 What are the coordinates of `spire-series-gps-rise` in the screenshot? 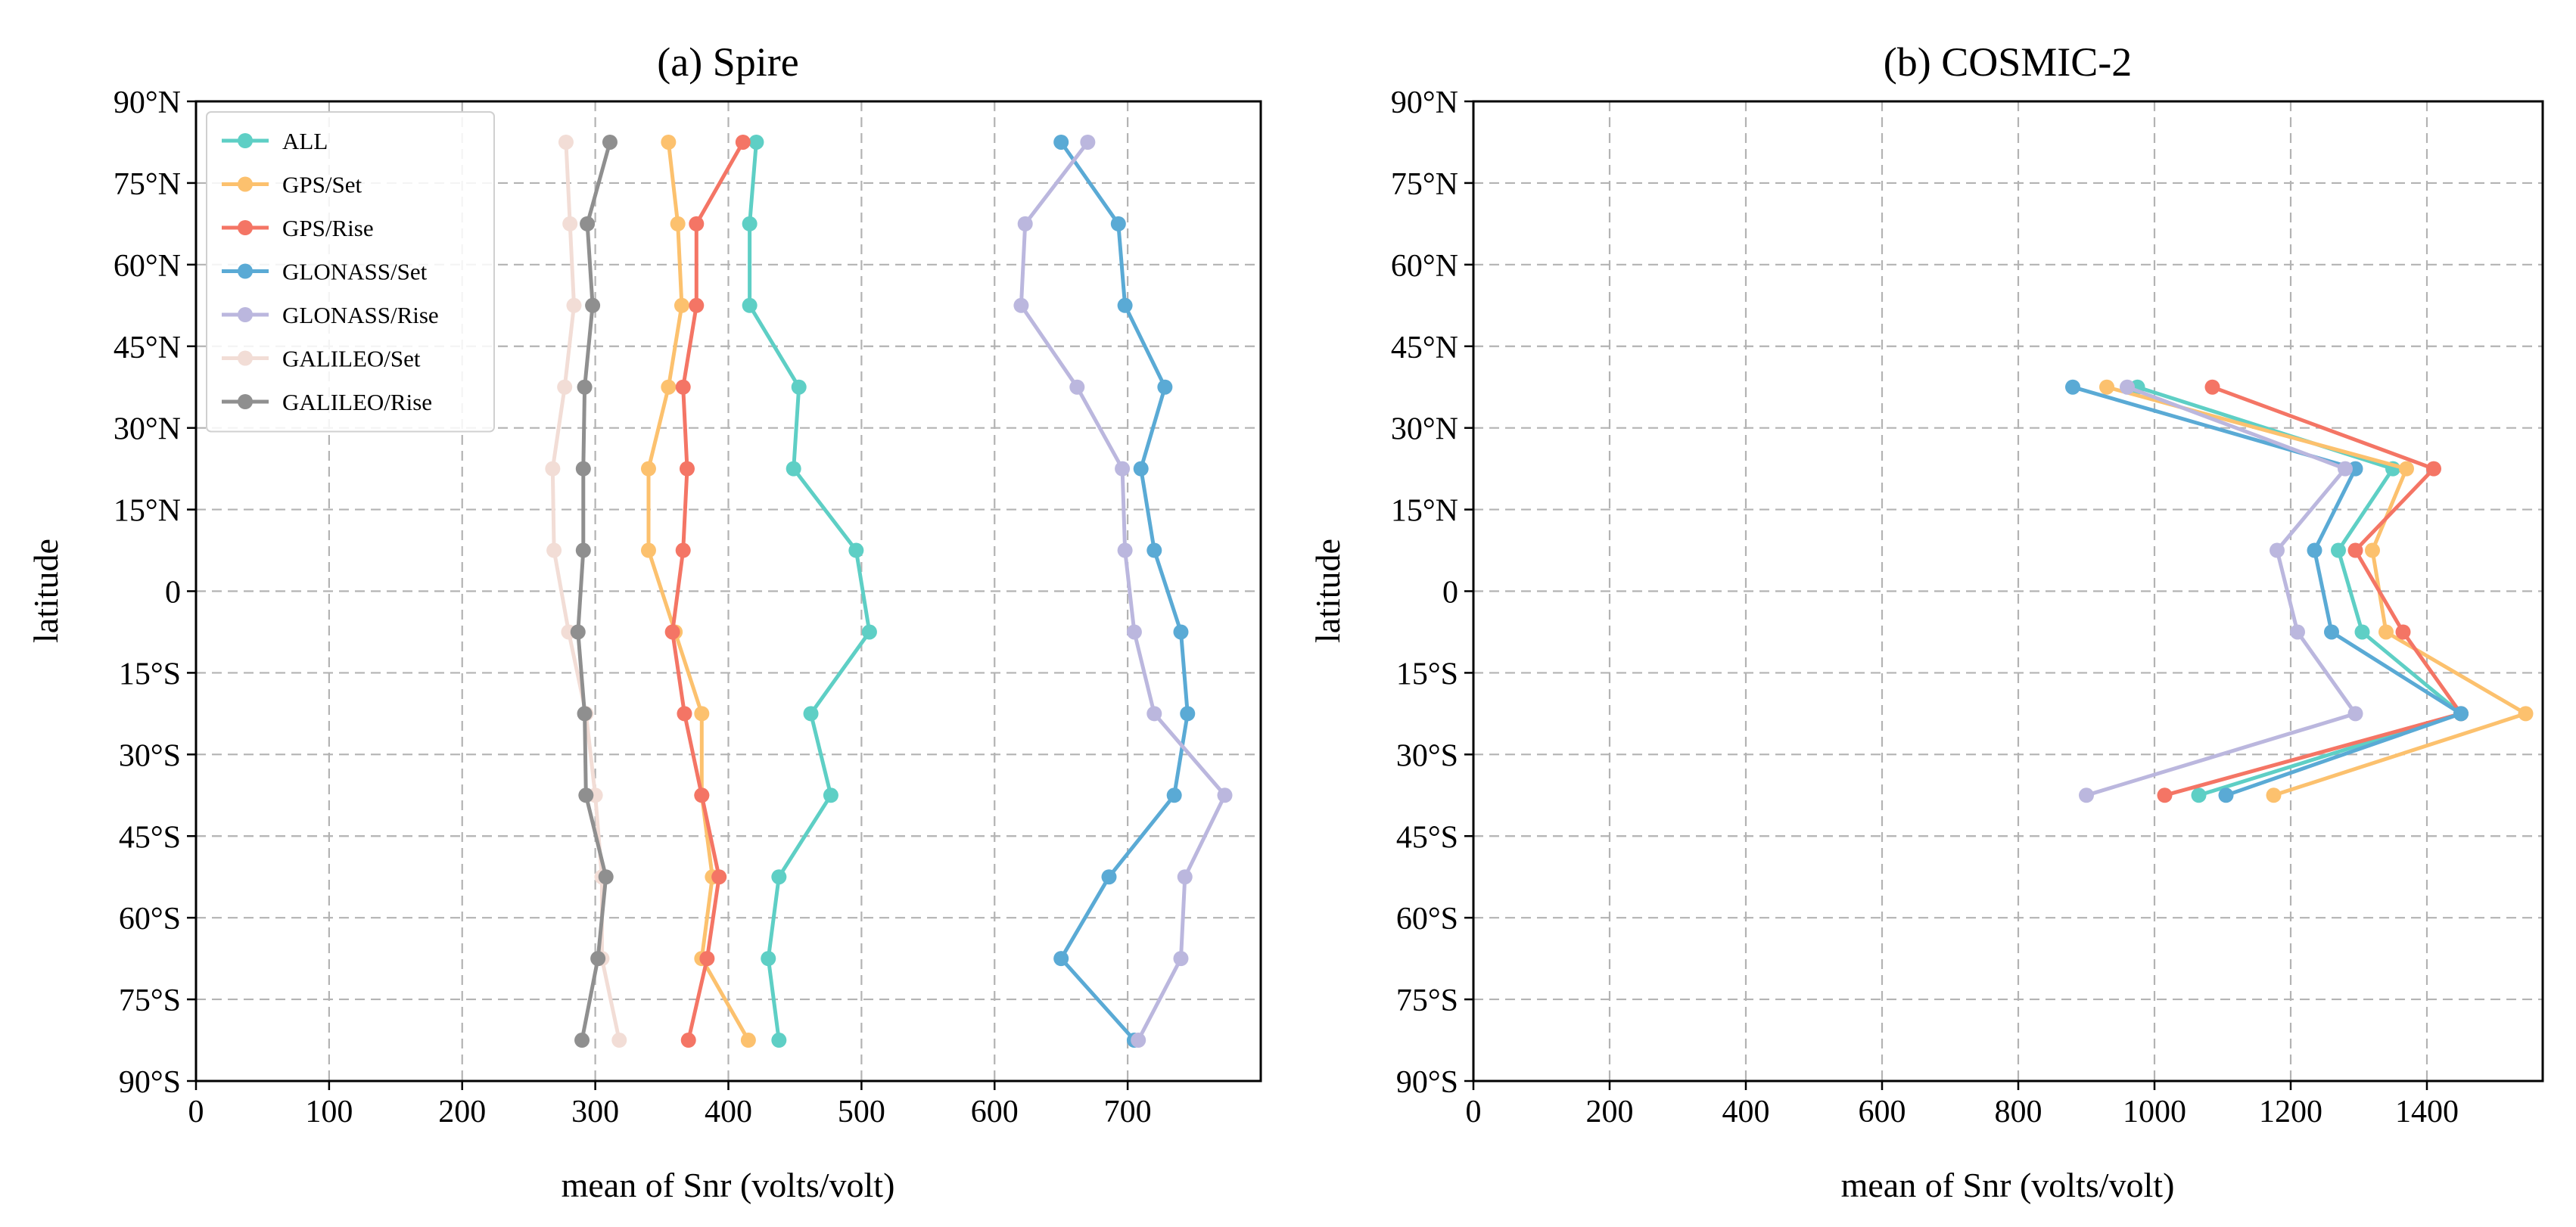 It's located at (707, 591).